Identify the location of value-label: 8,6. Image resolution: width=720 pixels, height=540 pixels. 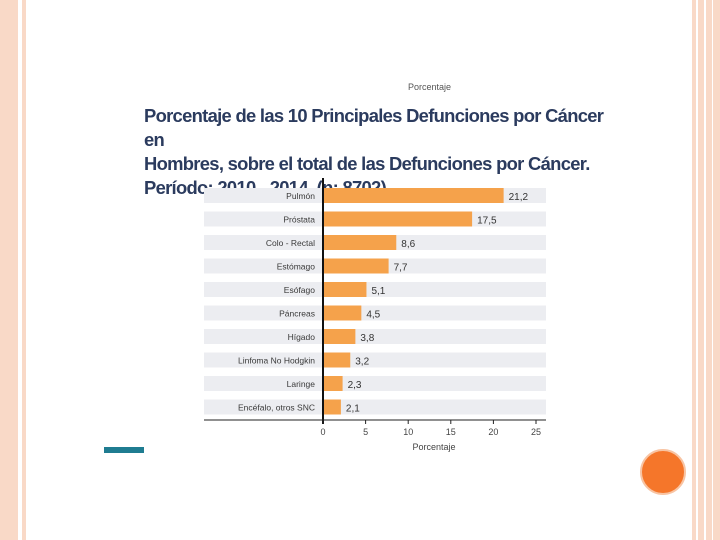
(408, 244).